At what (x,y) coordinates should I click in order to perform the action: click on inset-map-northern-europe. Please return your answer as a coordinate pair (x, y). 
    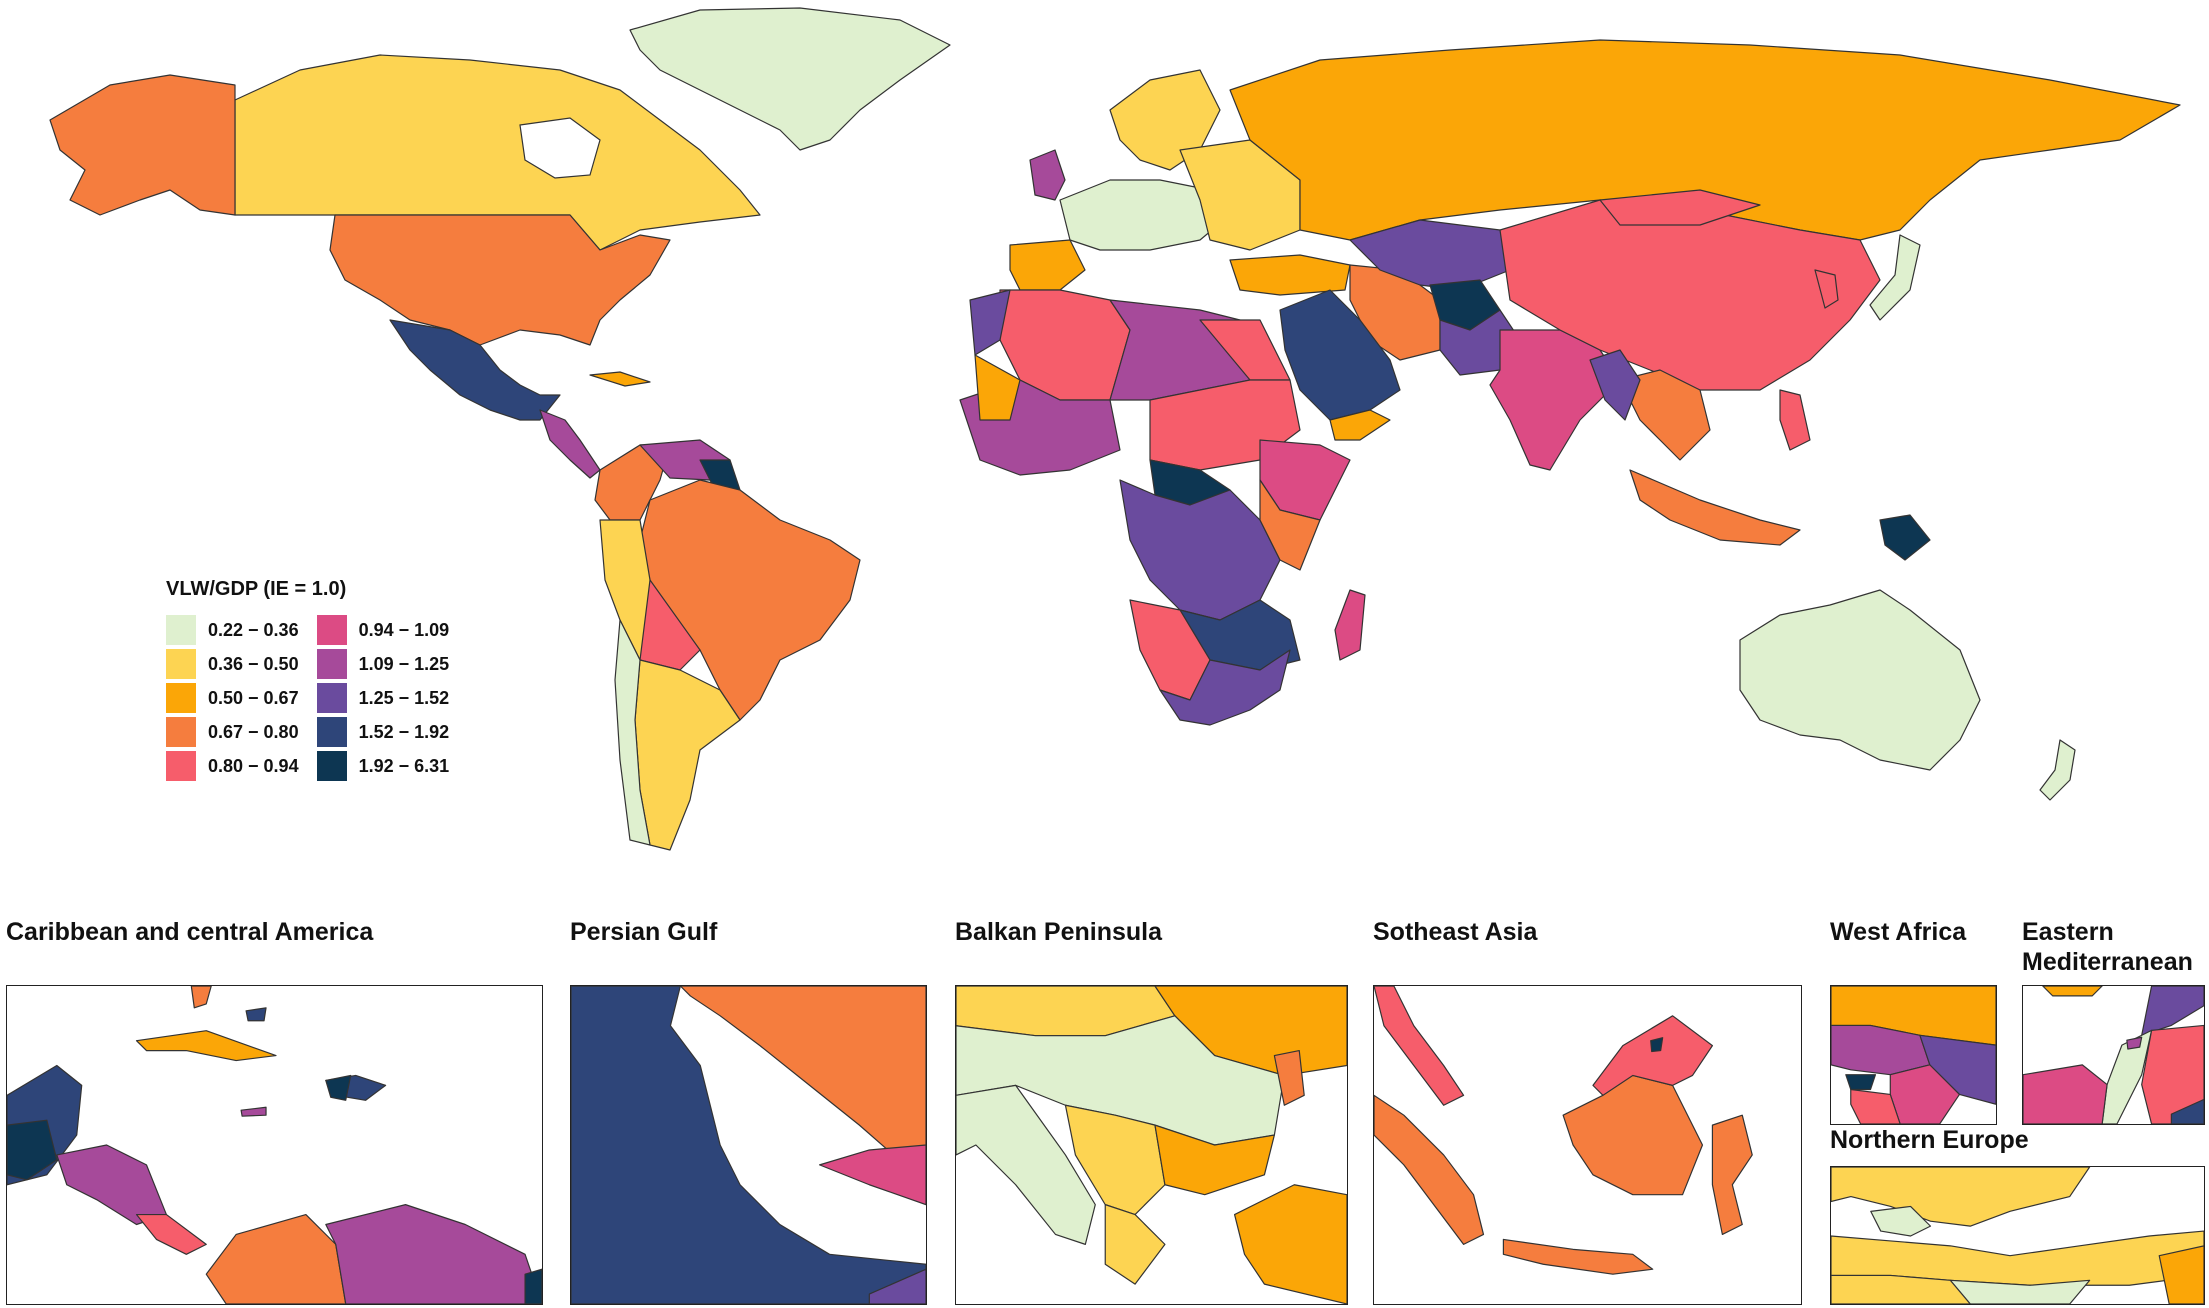
    Looking at the image, I should click on (2017, 1235).